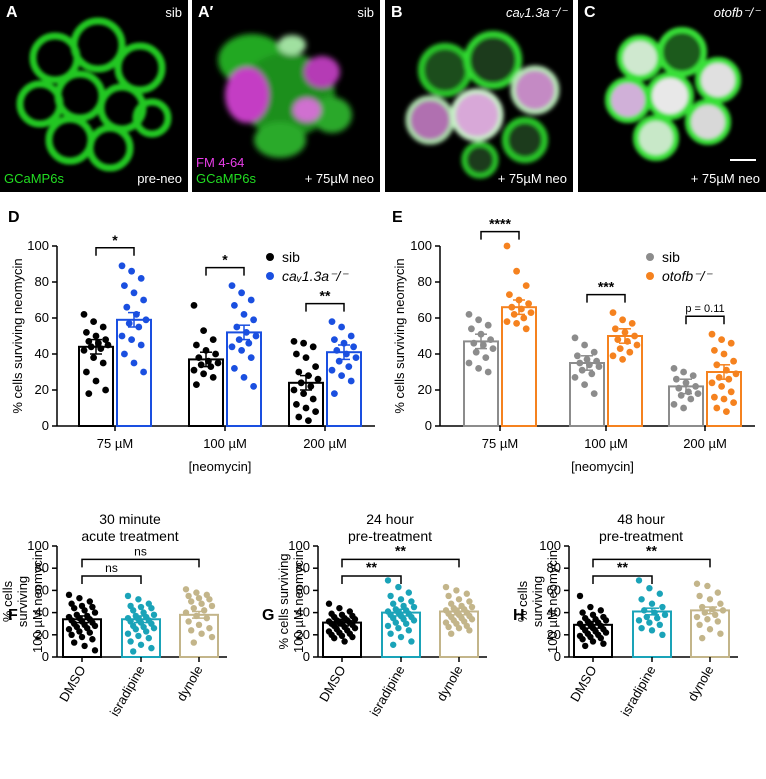 The width and height of the screenshot is (766, 779). Describe the element at coordinates (344, 389) in the screenshot. I see `bar` at that location.